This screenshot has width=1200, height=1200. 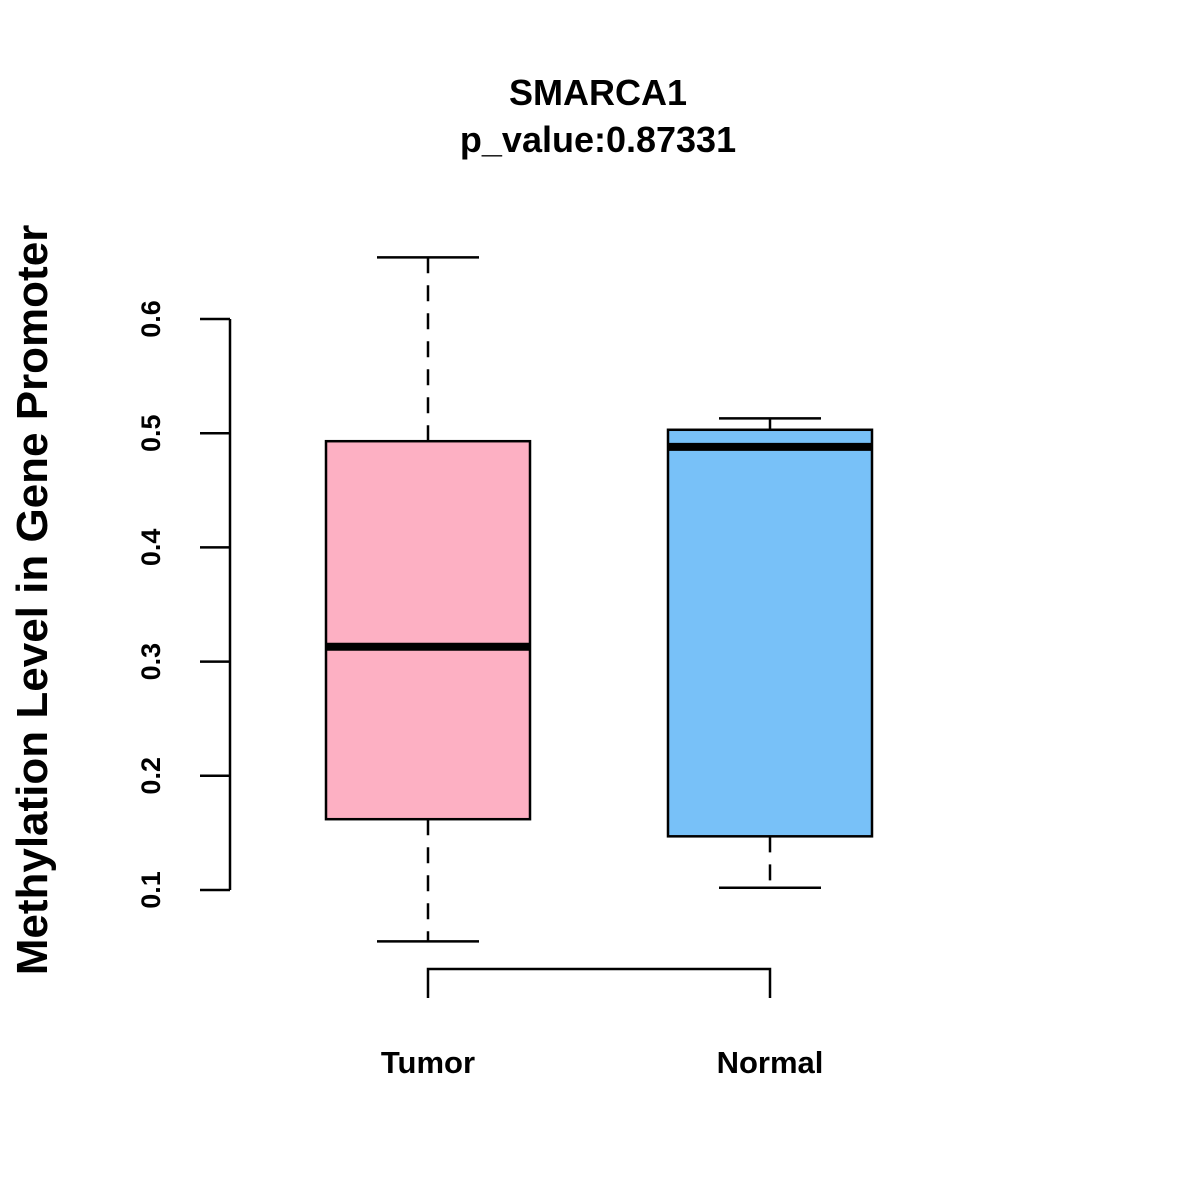 I want to click on comparison-bracket, so click(x=599, y=982).